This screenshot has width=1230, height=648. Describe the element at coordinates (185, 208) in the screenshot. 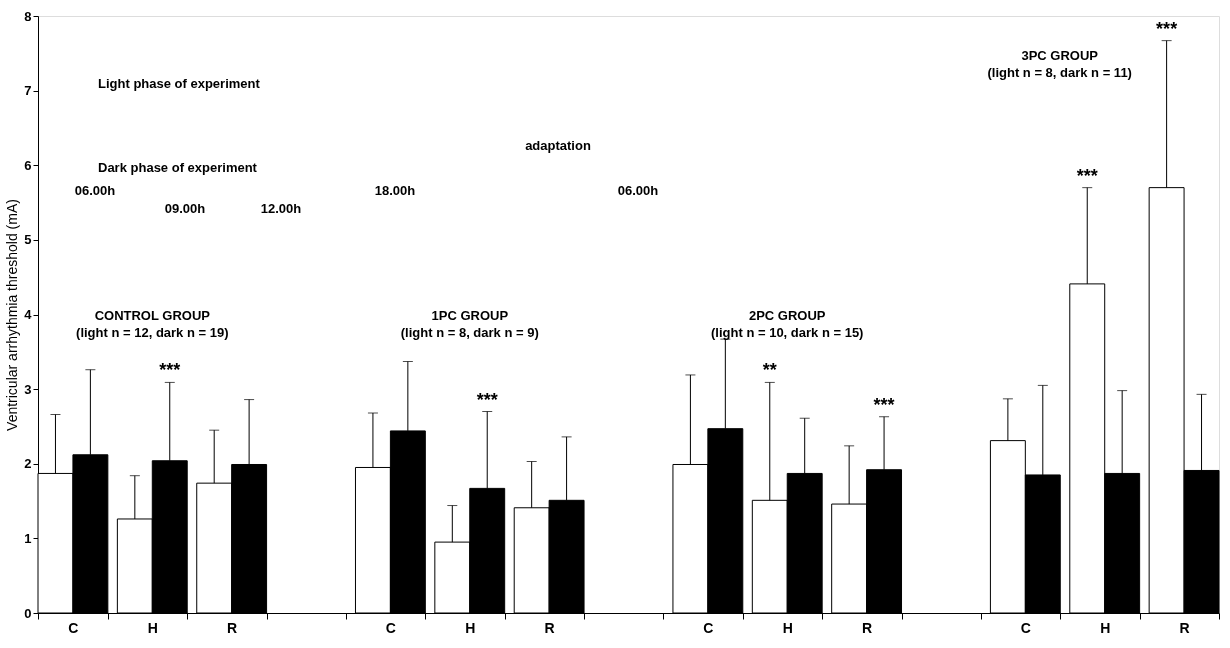

I see `annotation: 09.00h` at that location.